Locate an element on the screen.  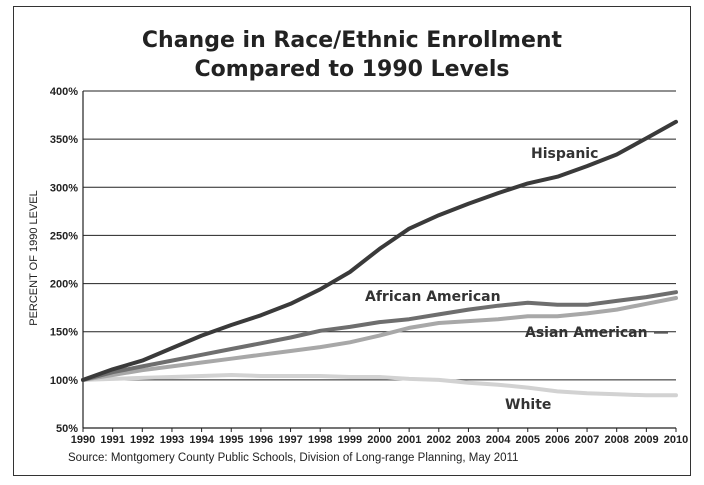
y-tick-label: 150% is located at coordinates (64, 333).